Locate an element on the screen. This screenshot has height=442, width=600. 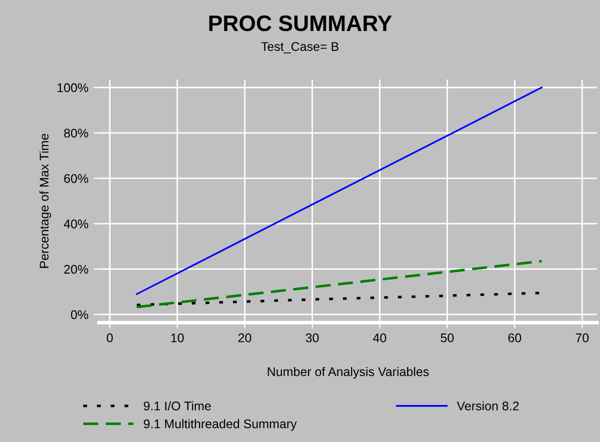
y-tick-label: 100% is located at coordinates (73, 87).